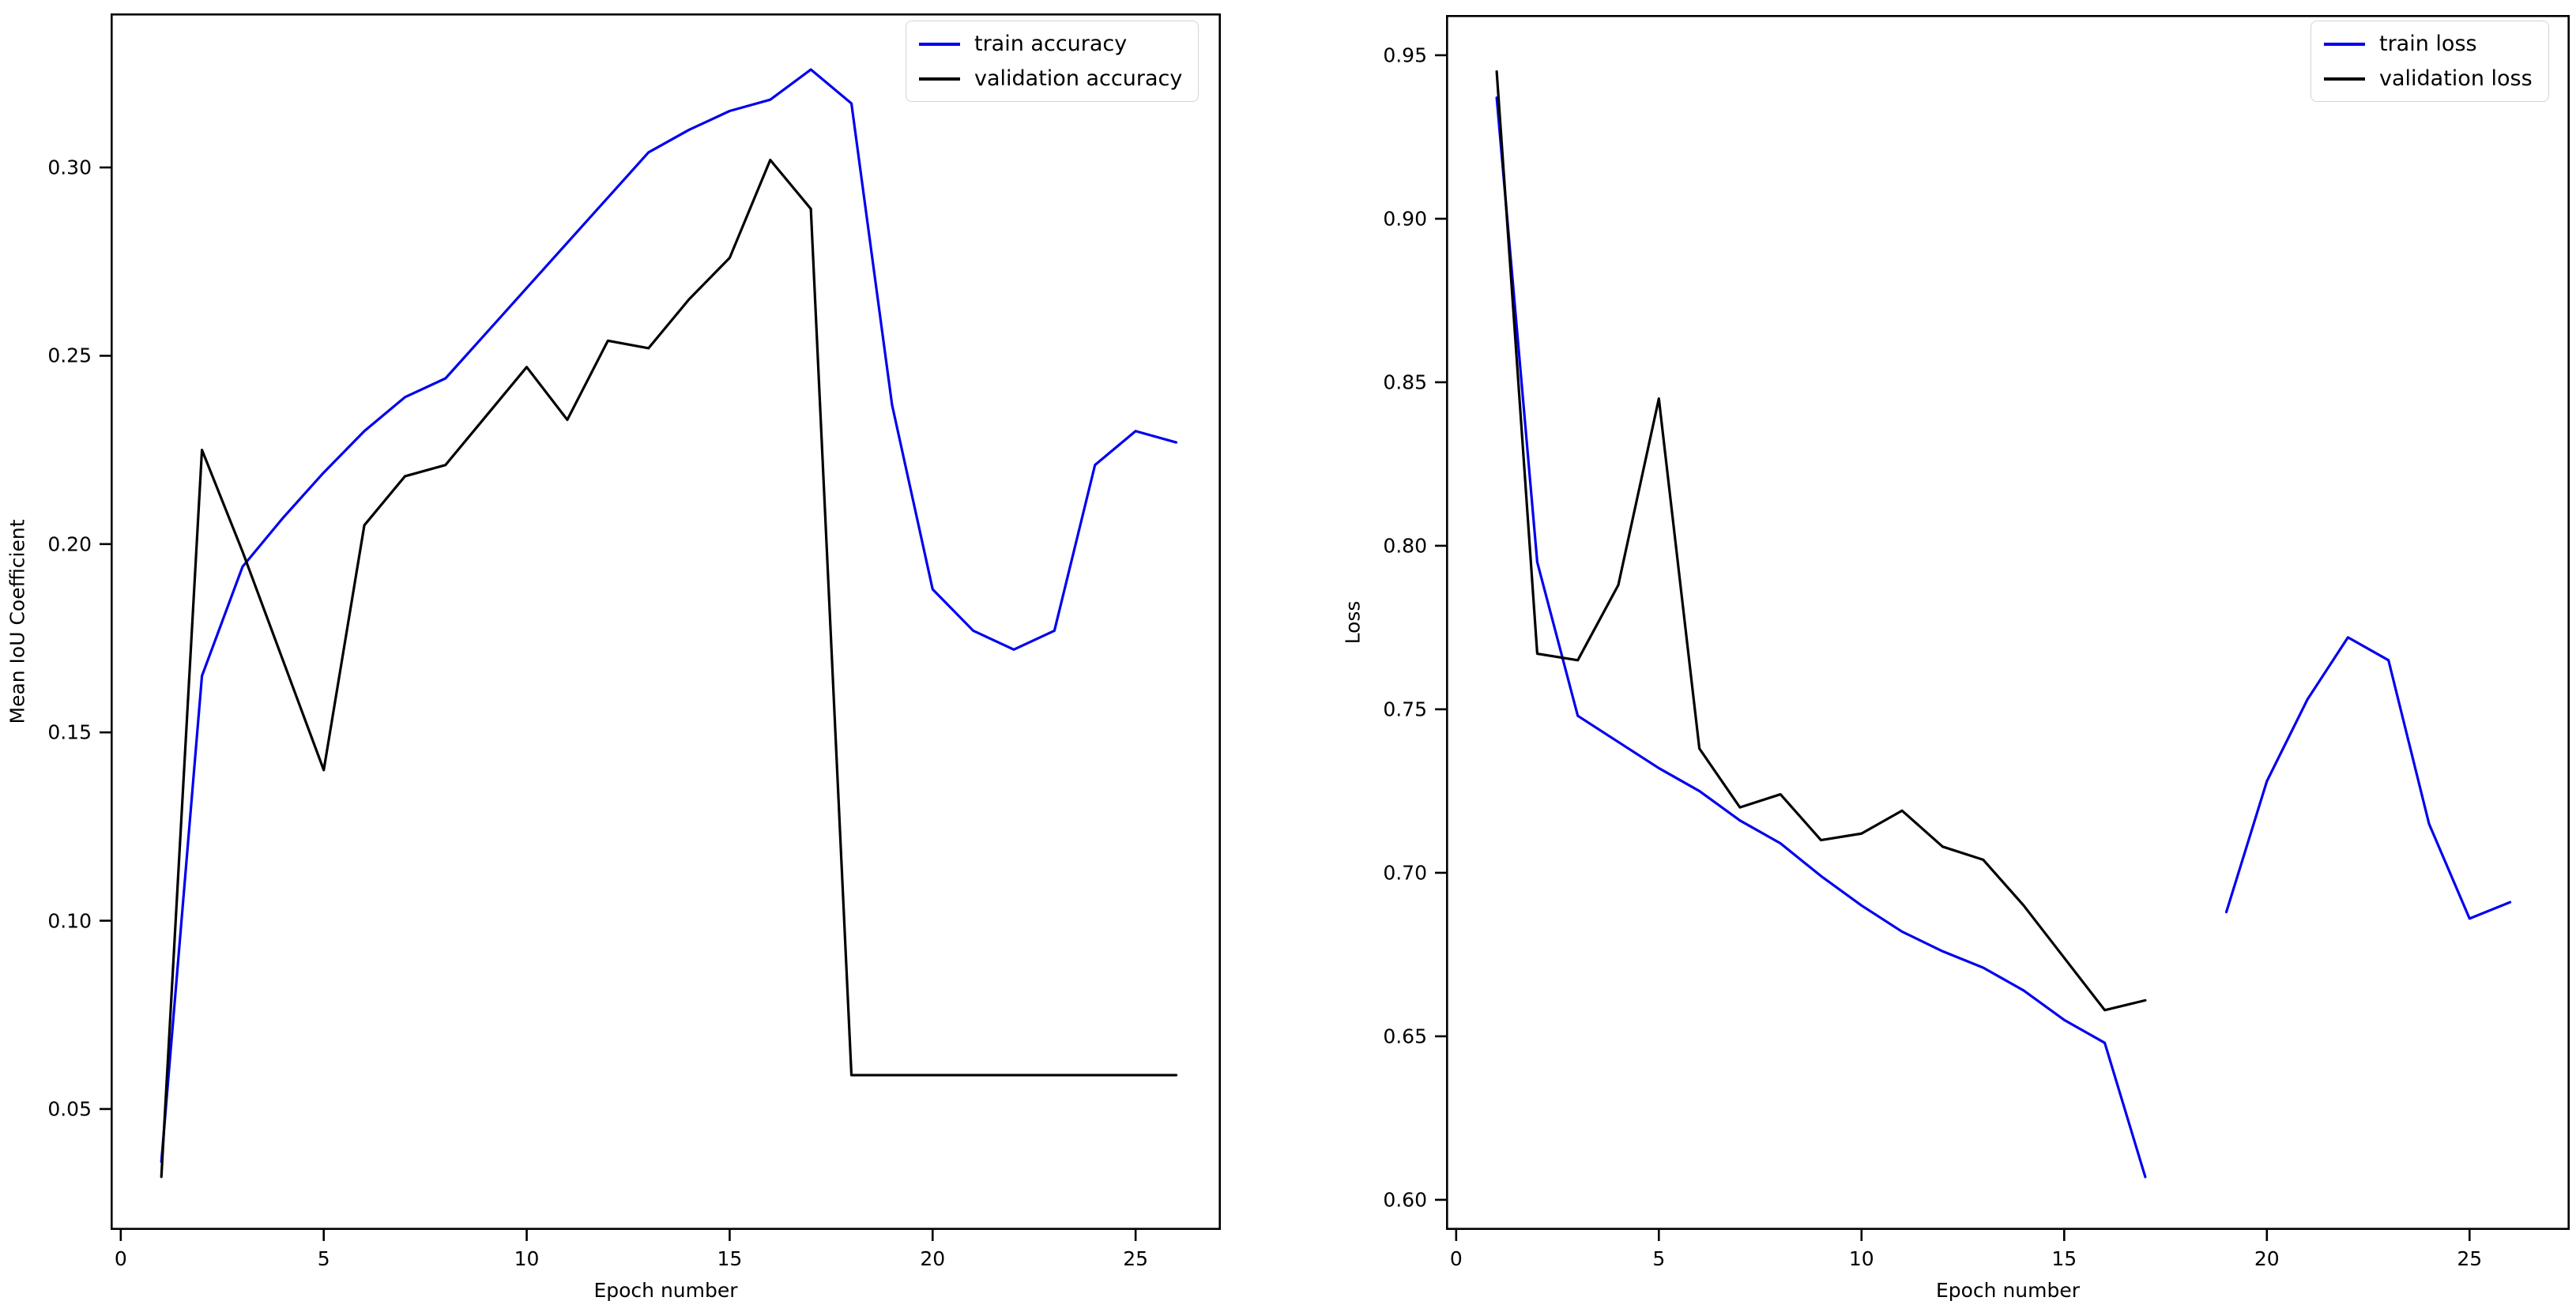 The height and width of the screenshot is (1316, 2576). Describe the element at coordinates (69, 732) in the screenshot. I see `y-tick-label: 0.15` at that location.